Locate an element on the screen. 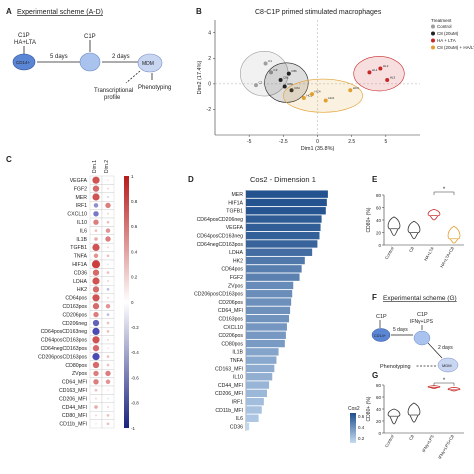  bar-label: ZVpos is located at coordinates (235, 286).